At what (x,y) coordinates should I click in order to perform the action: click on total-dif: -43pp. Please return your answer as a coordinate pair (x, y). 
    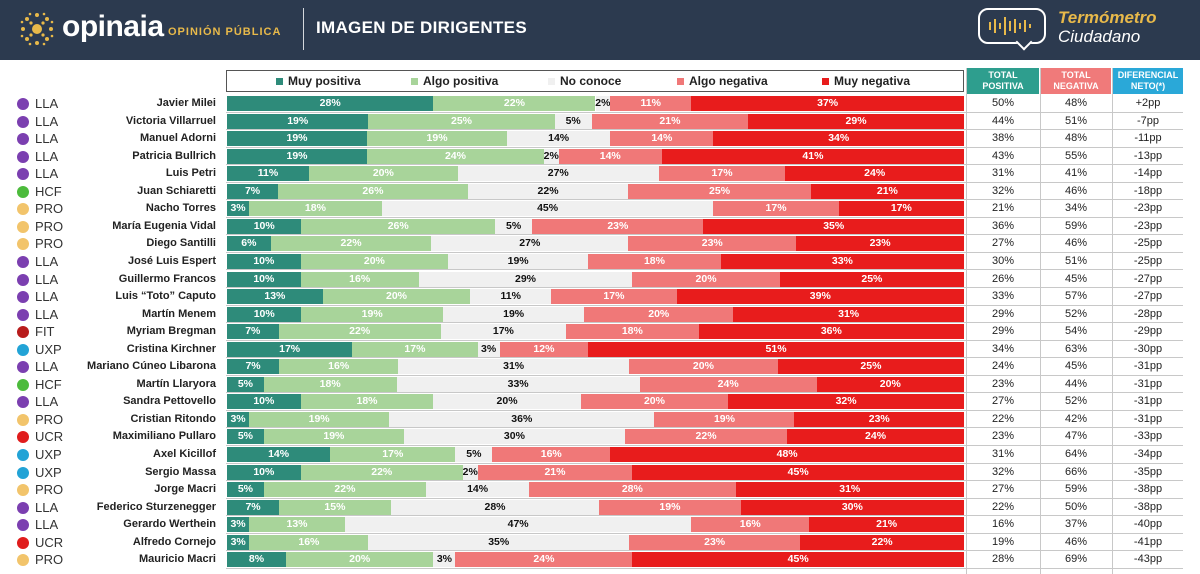
    Looking at the image, I should click on (1148, 559).